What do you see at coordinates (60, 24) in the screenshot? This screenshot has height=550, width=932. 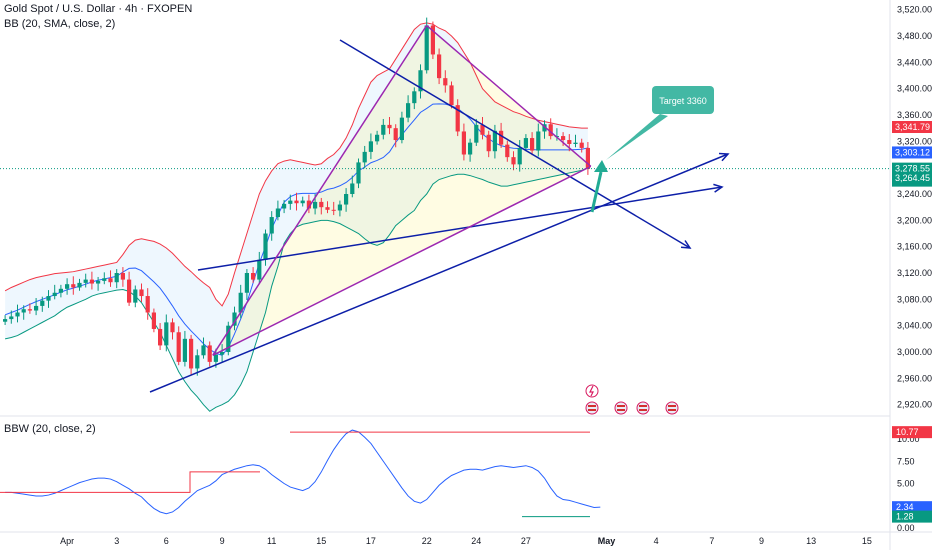 I see `bb-indicator-label: BB (20, SMA, close, 2)` at bounding box center [60, 24].